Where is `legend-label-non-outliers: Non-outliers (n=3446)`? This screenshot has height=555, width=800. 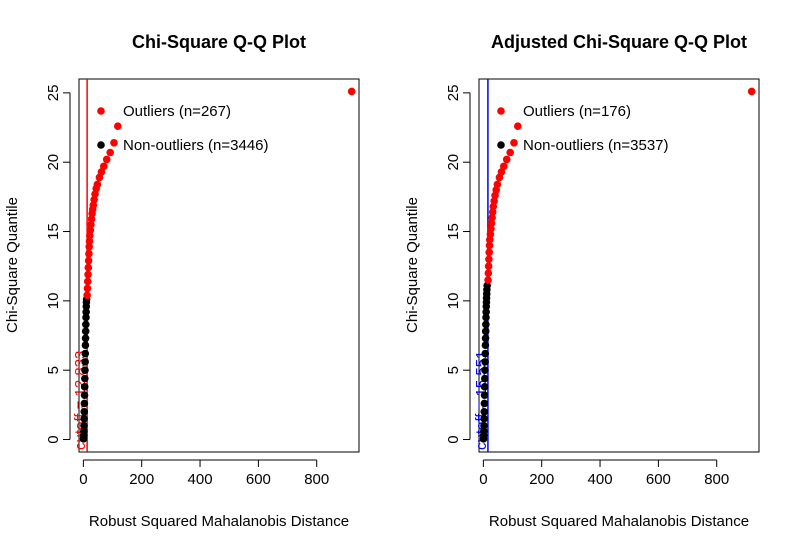
legend-label-non-outliers: Non-outliers (n=3446) is located at coordinates (196, 145).